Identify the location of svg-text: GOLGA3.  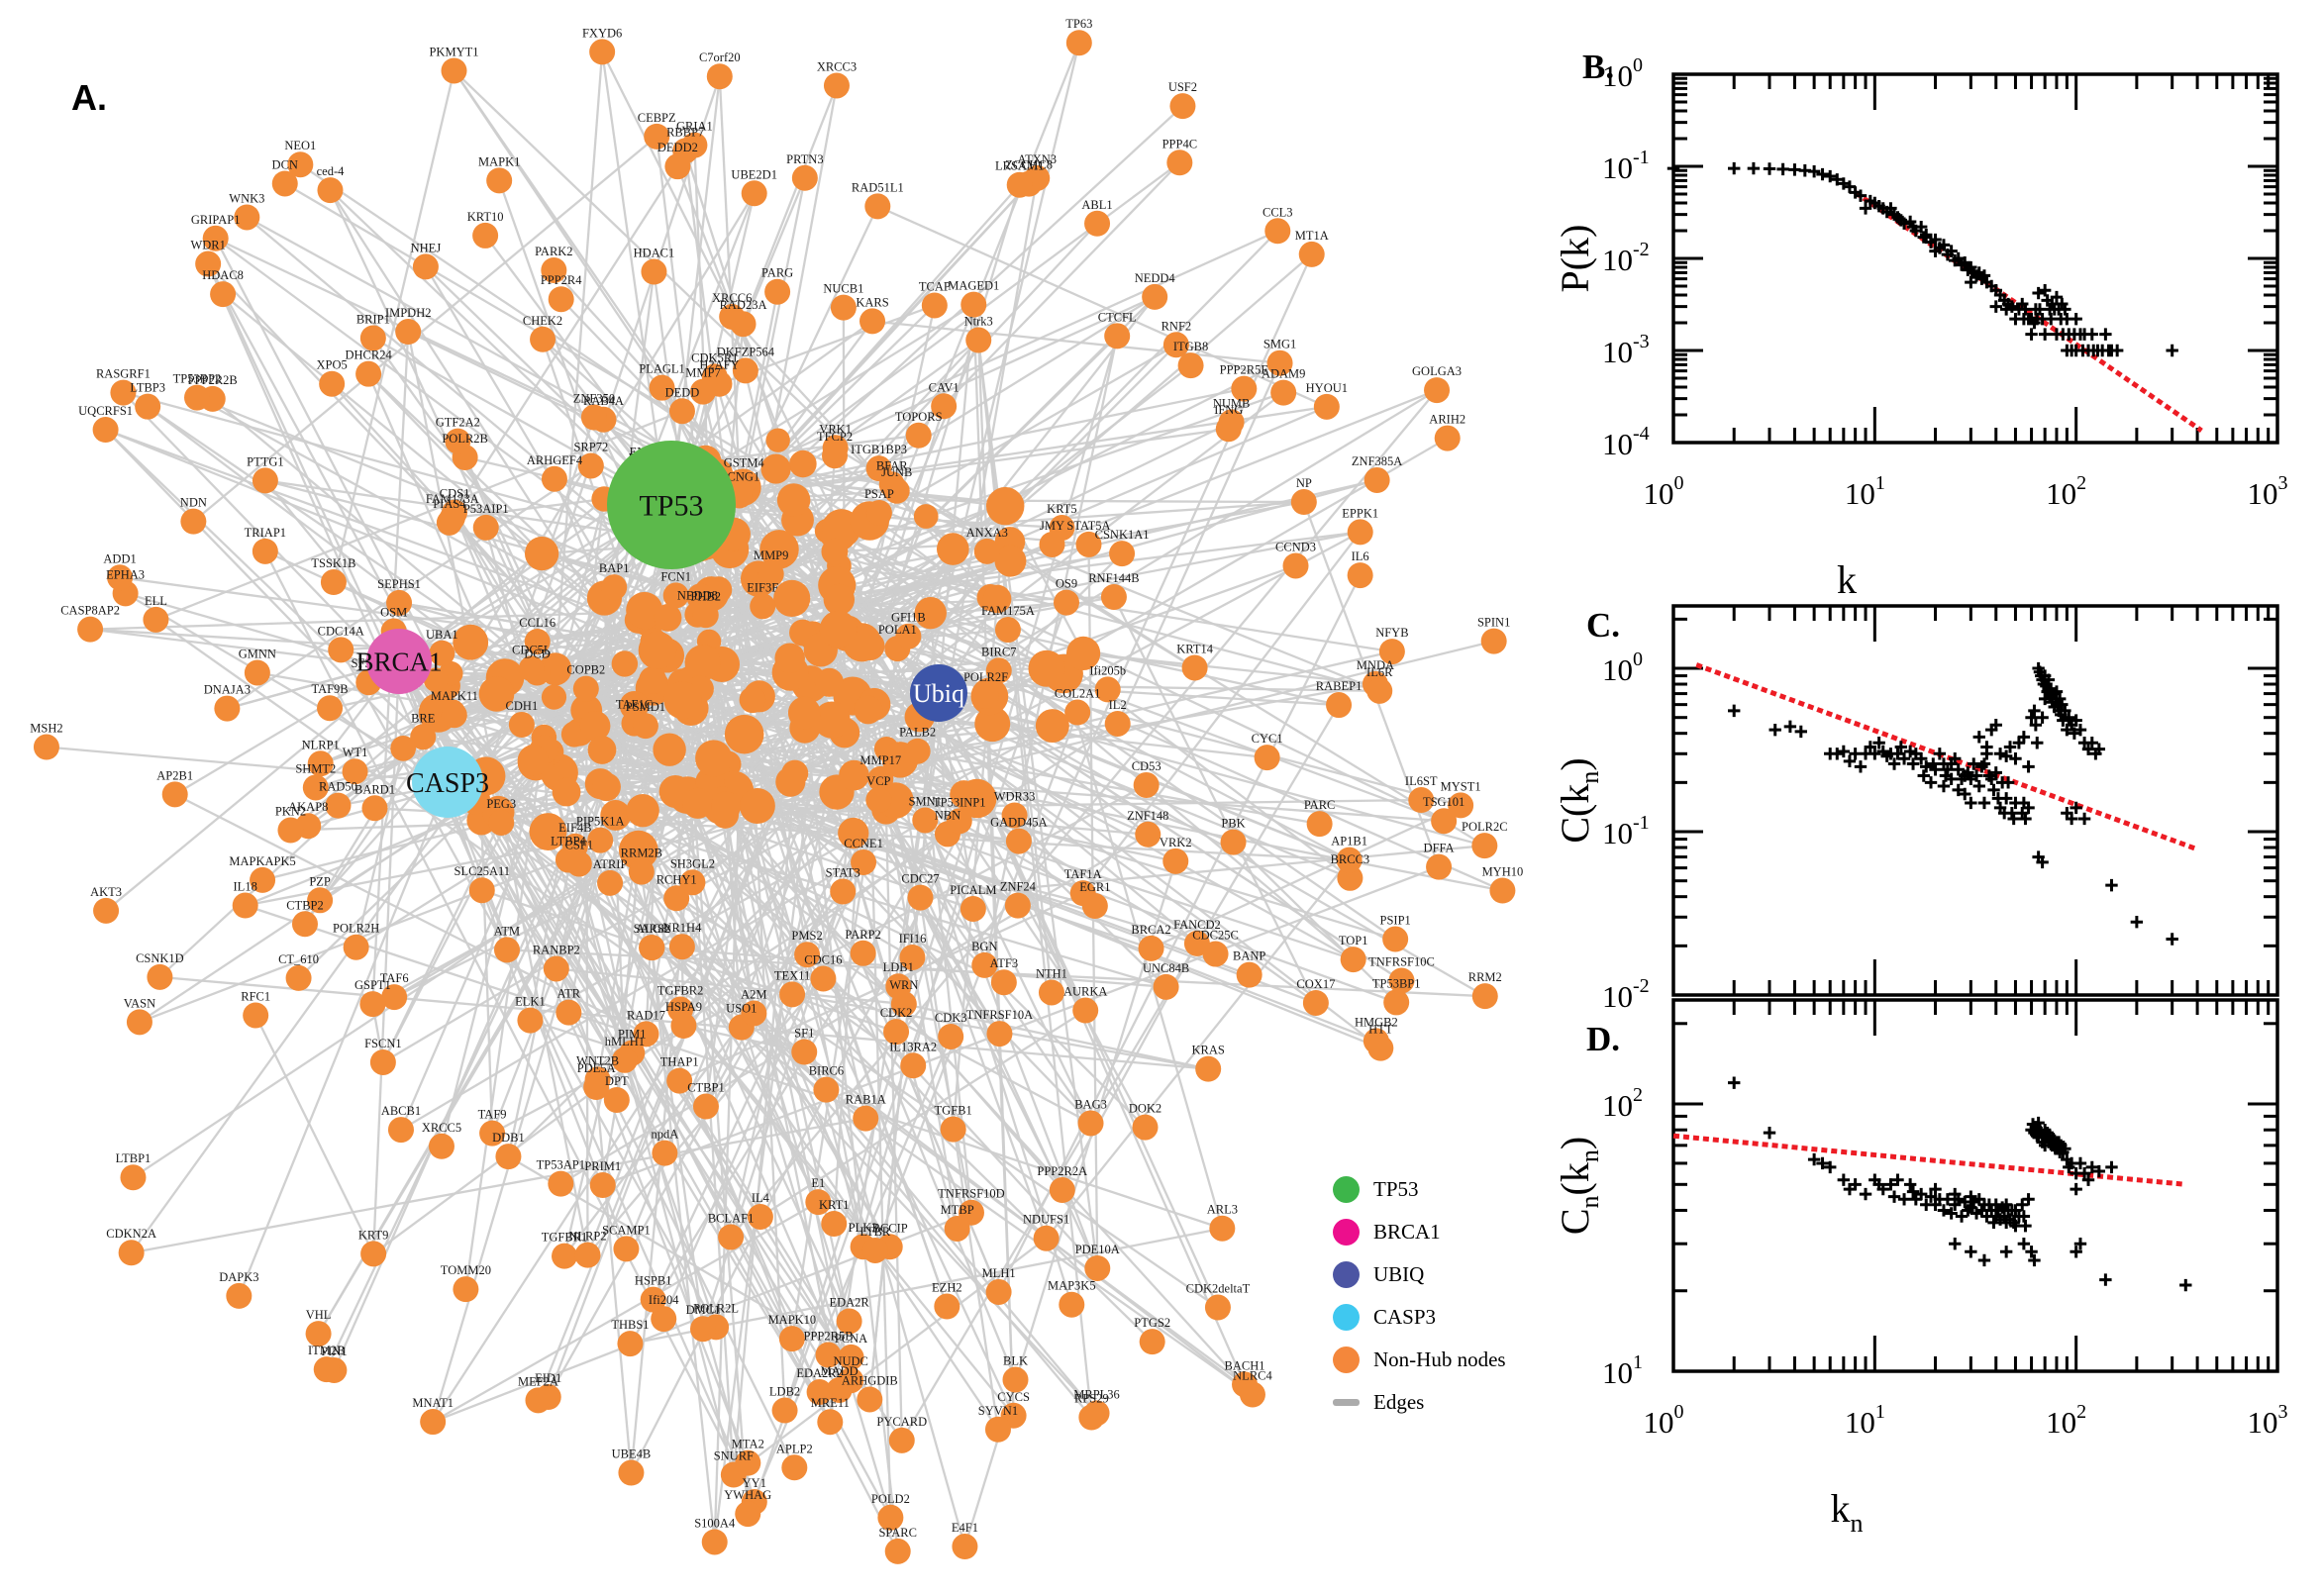
(1437, 371).